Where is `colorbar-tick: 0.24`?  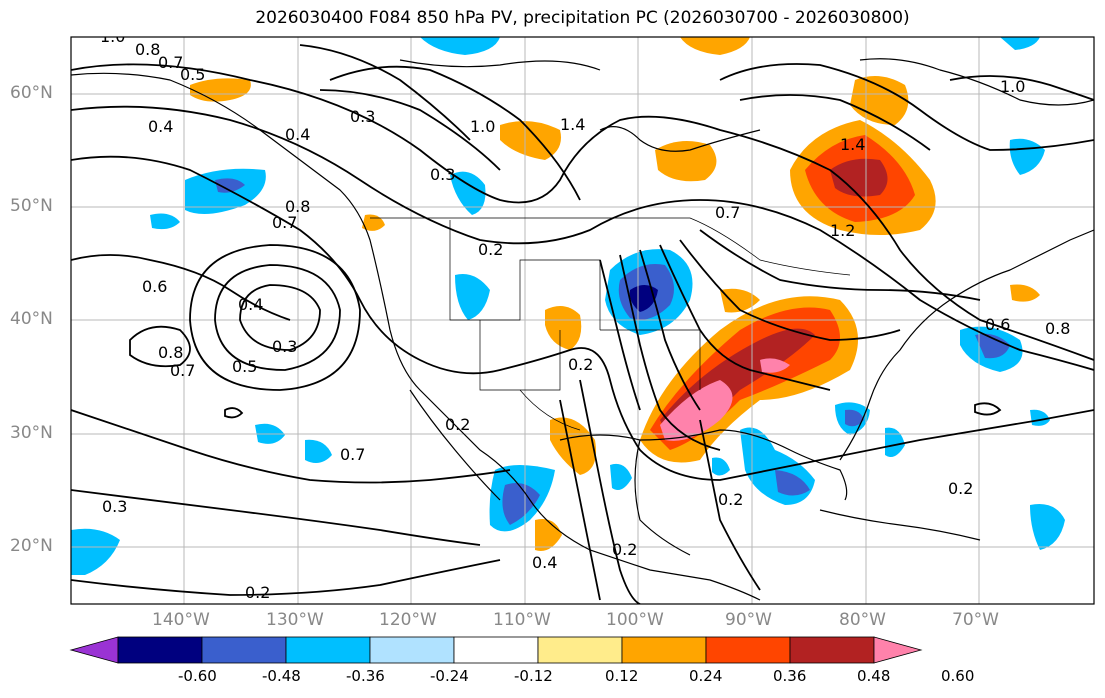
colorbar-tick: 0.24 is located at coordinates (706, 676).